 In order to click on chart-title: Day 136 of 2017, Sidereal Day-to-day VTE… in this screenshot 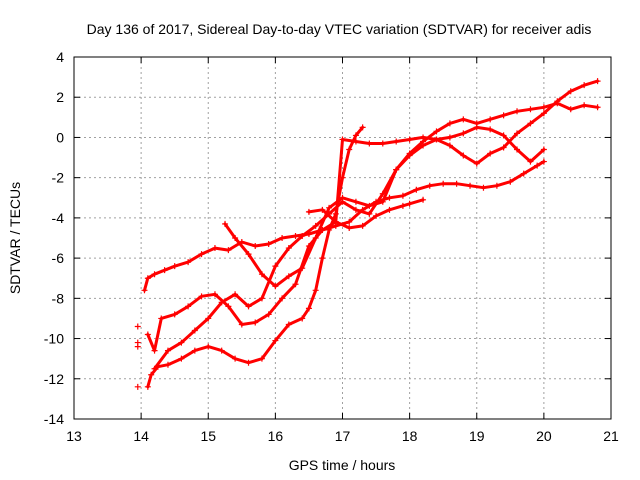, I will do `click(339, 29)`.